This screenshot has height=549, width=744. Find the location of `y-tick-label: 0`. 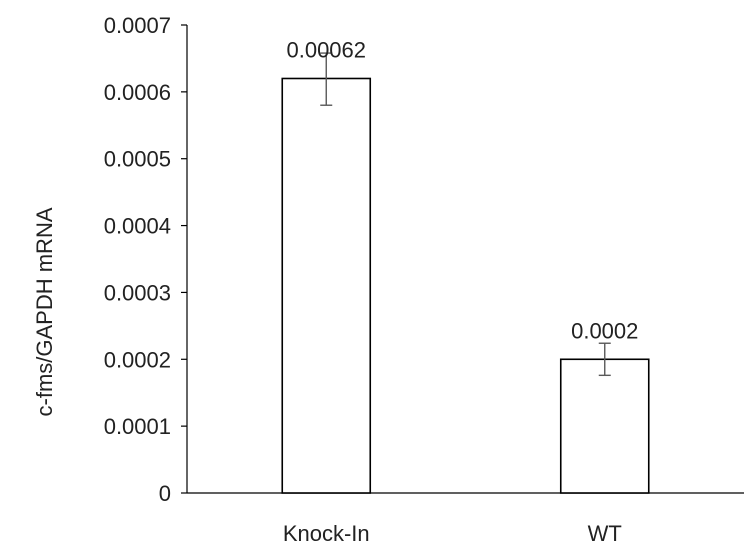

y-tick-label: 0 is located at coordinates (165, 493).